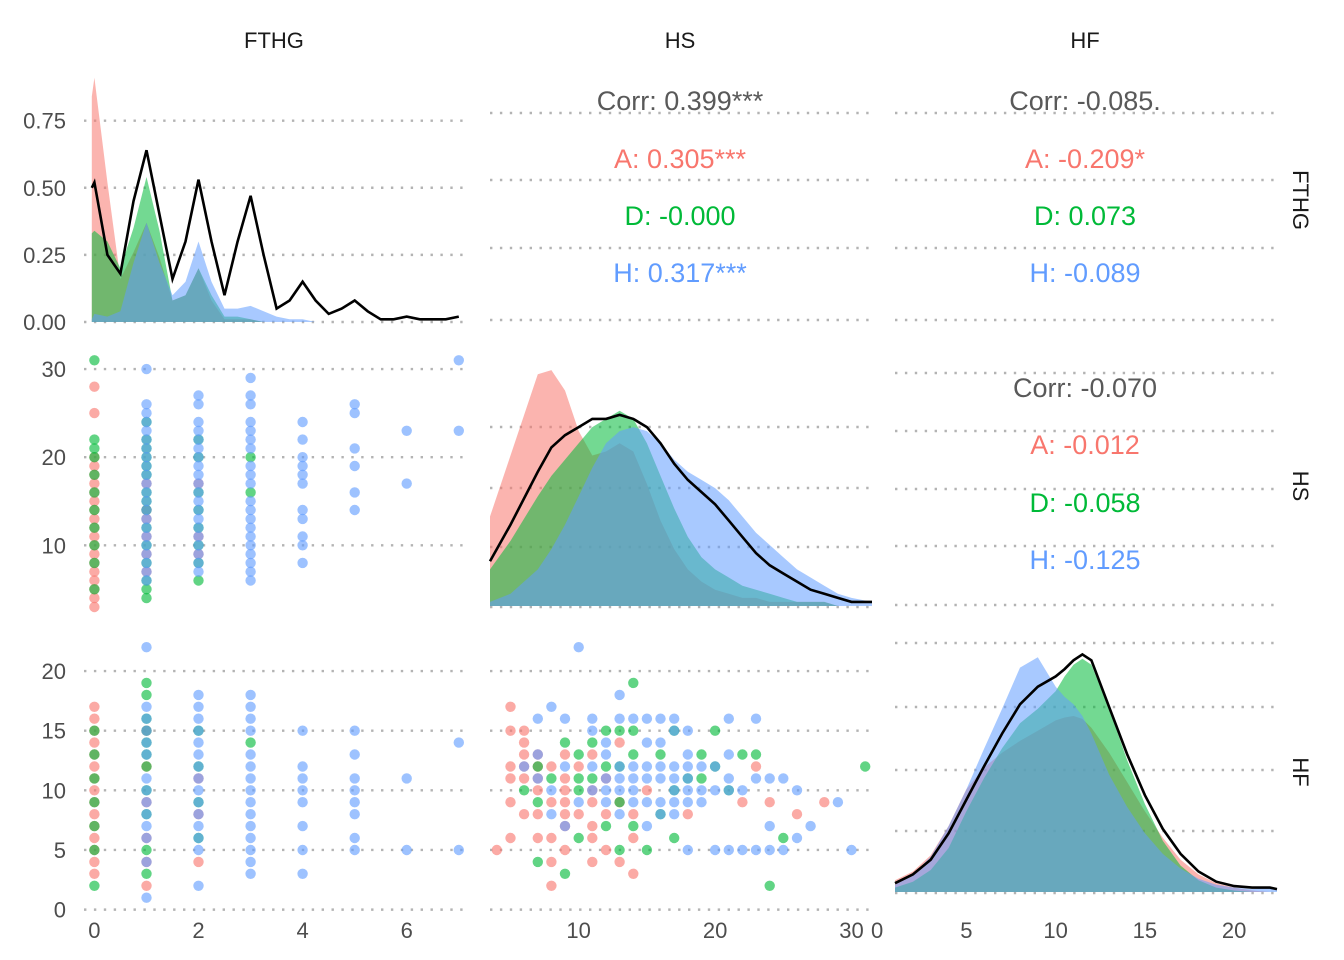  I want to click on strip-right-hs: HS, so click(1300, 486).